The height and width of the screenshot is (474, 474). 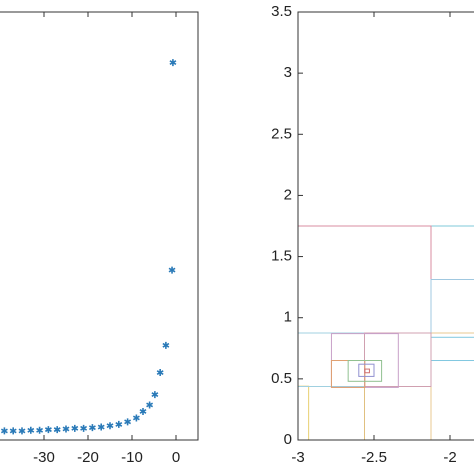 I want to click on y-tick-label: 0.5, so click(x=281, y=378).